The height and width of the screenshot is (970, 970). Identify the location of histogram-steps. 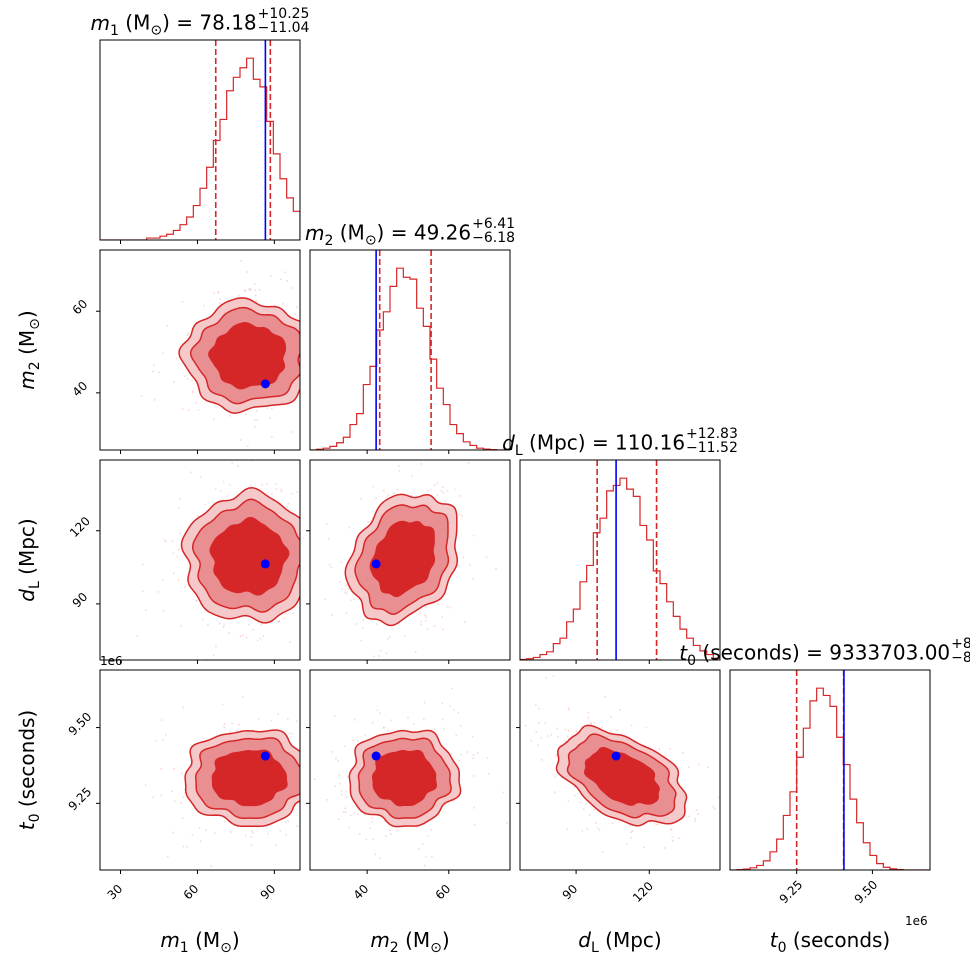
(620, 568).